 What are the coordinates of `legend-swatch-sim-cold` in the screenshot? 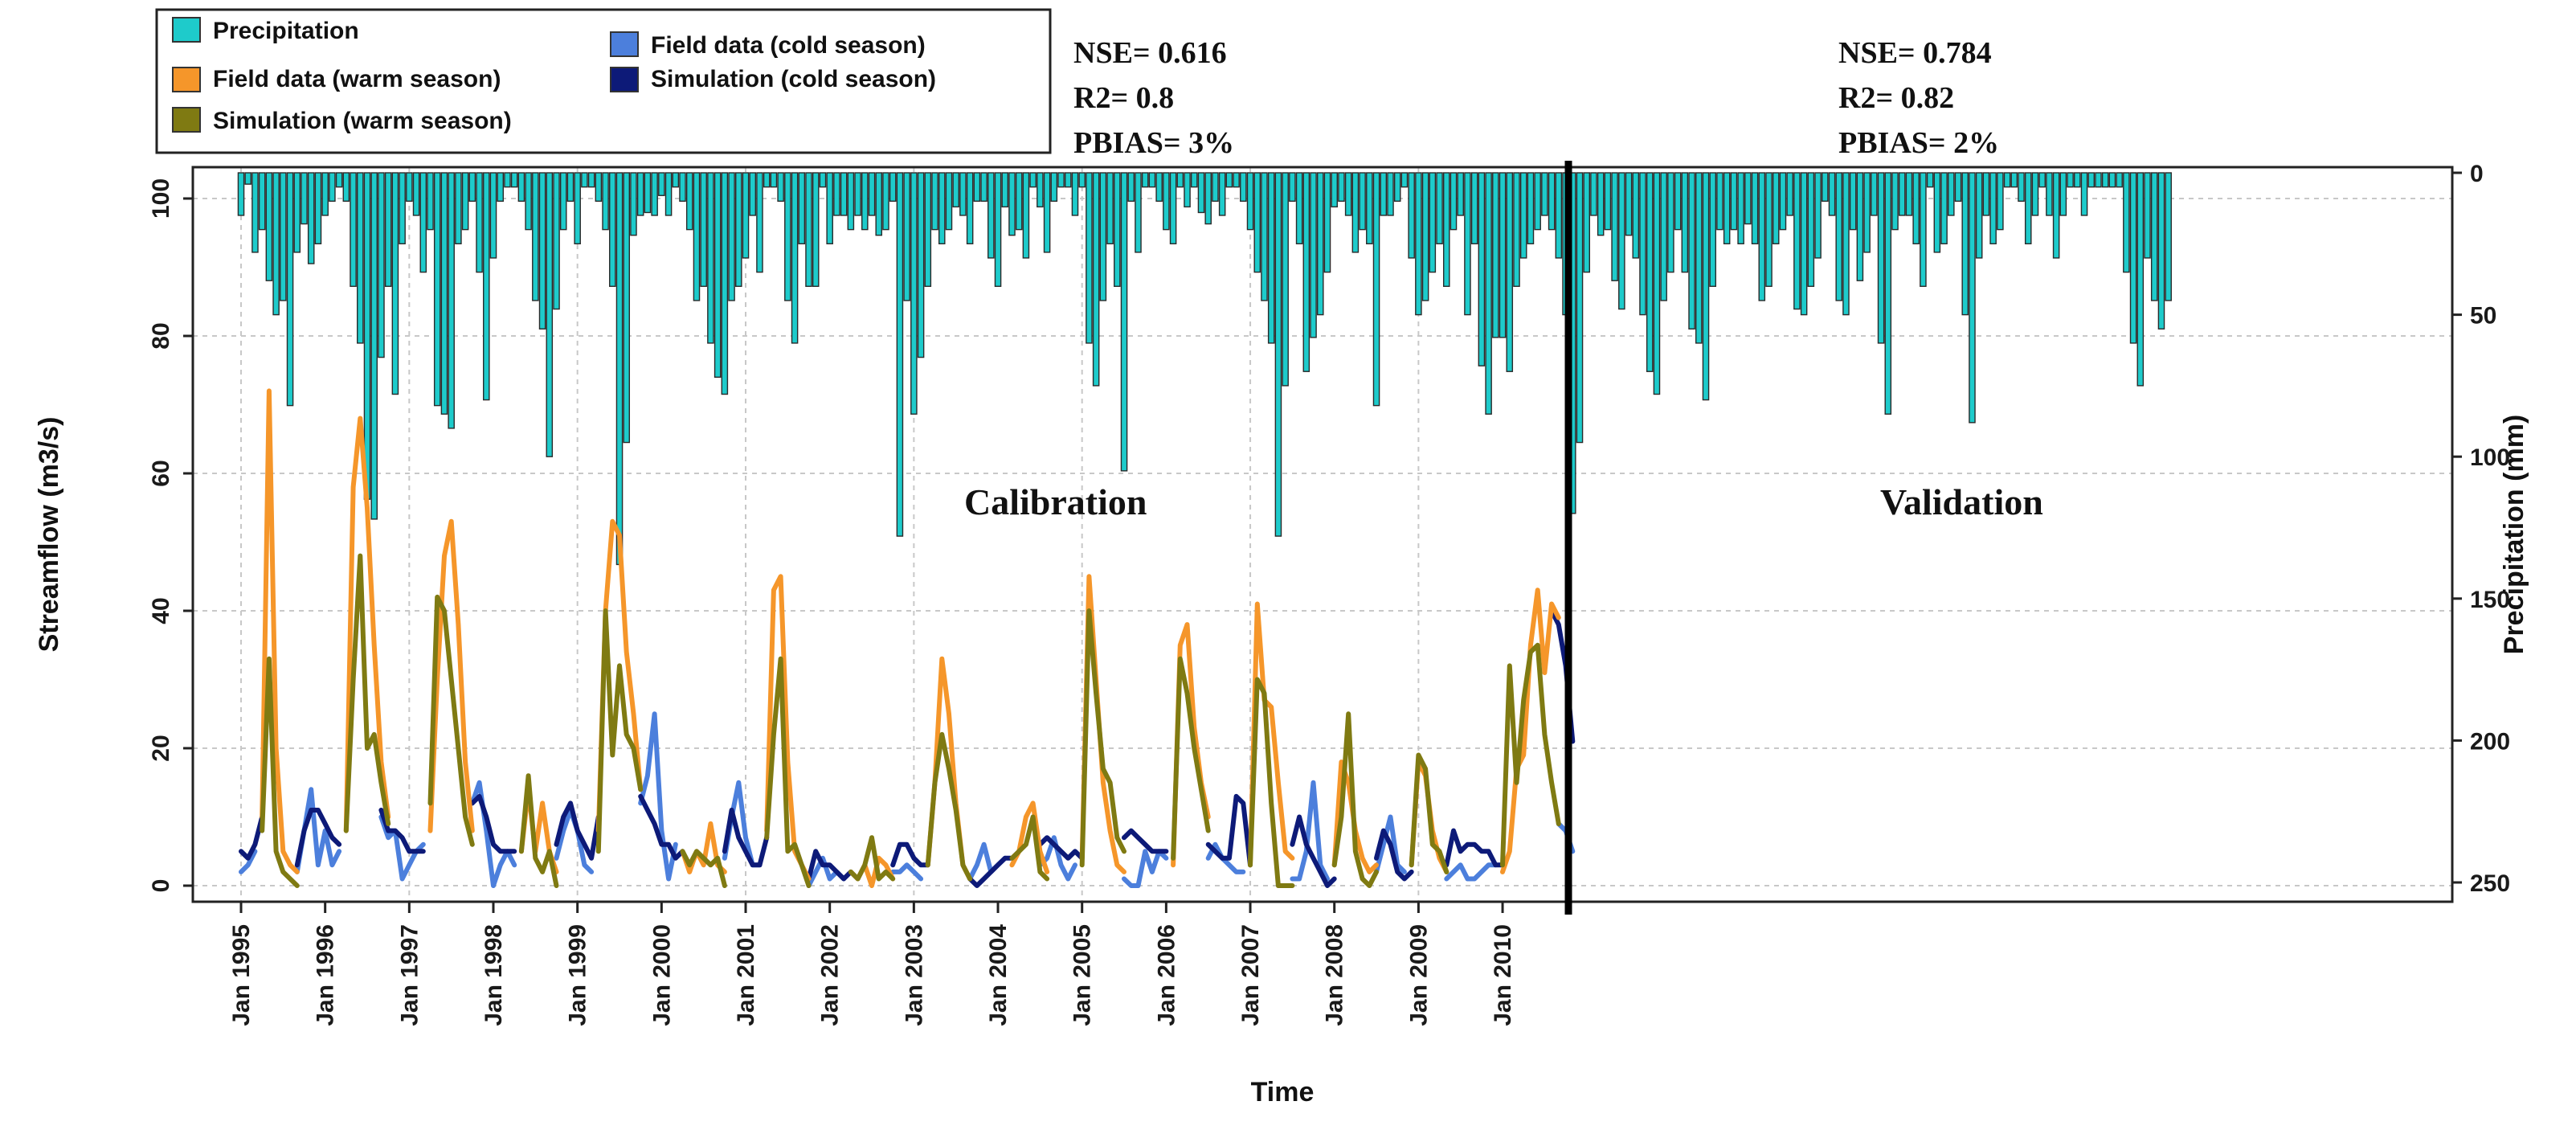 It's located at (624, 79).